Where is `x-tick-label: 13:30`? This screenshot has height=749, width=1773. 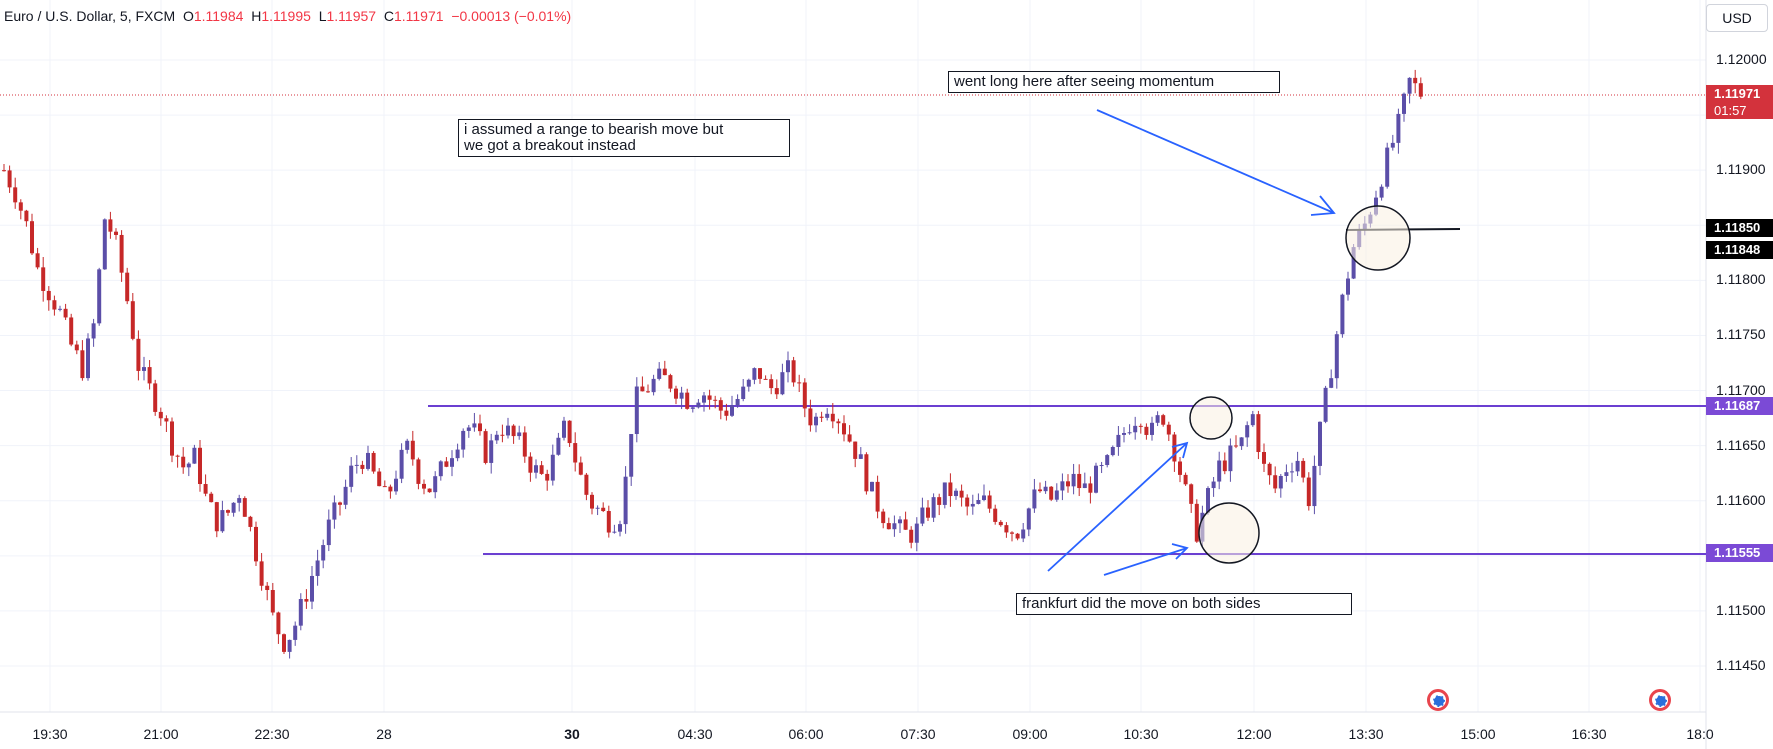 x-tick-label: 13:30 is located at coordinates (1366, 734).